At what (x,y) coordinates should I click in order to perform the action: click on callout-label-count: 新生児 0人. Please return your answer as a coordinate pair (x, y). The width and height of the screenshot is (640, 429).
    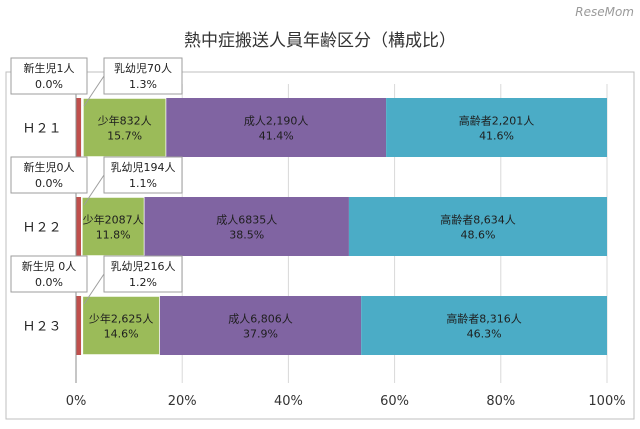
    Looking at the image, I should click on (49, 266).